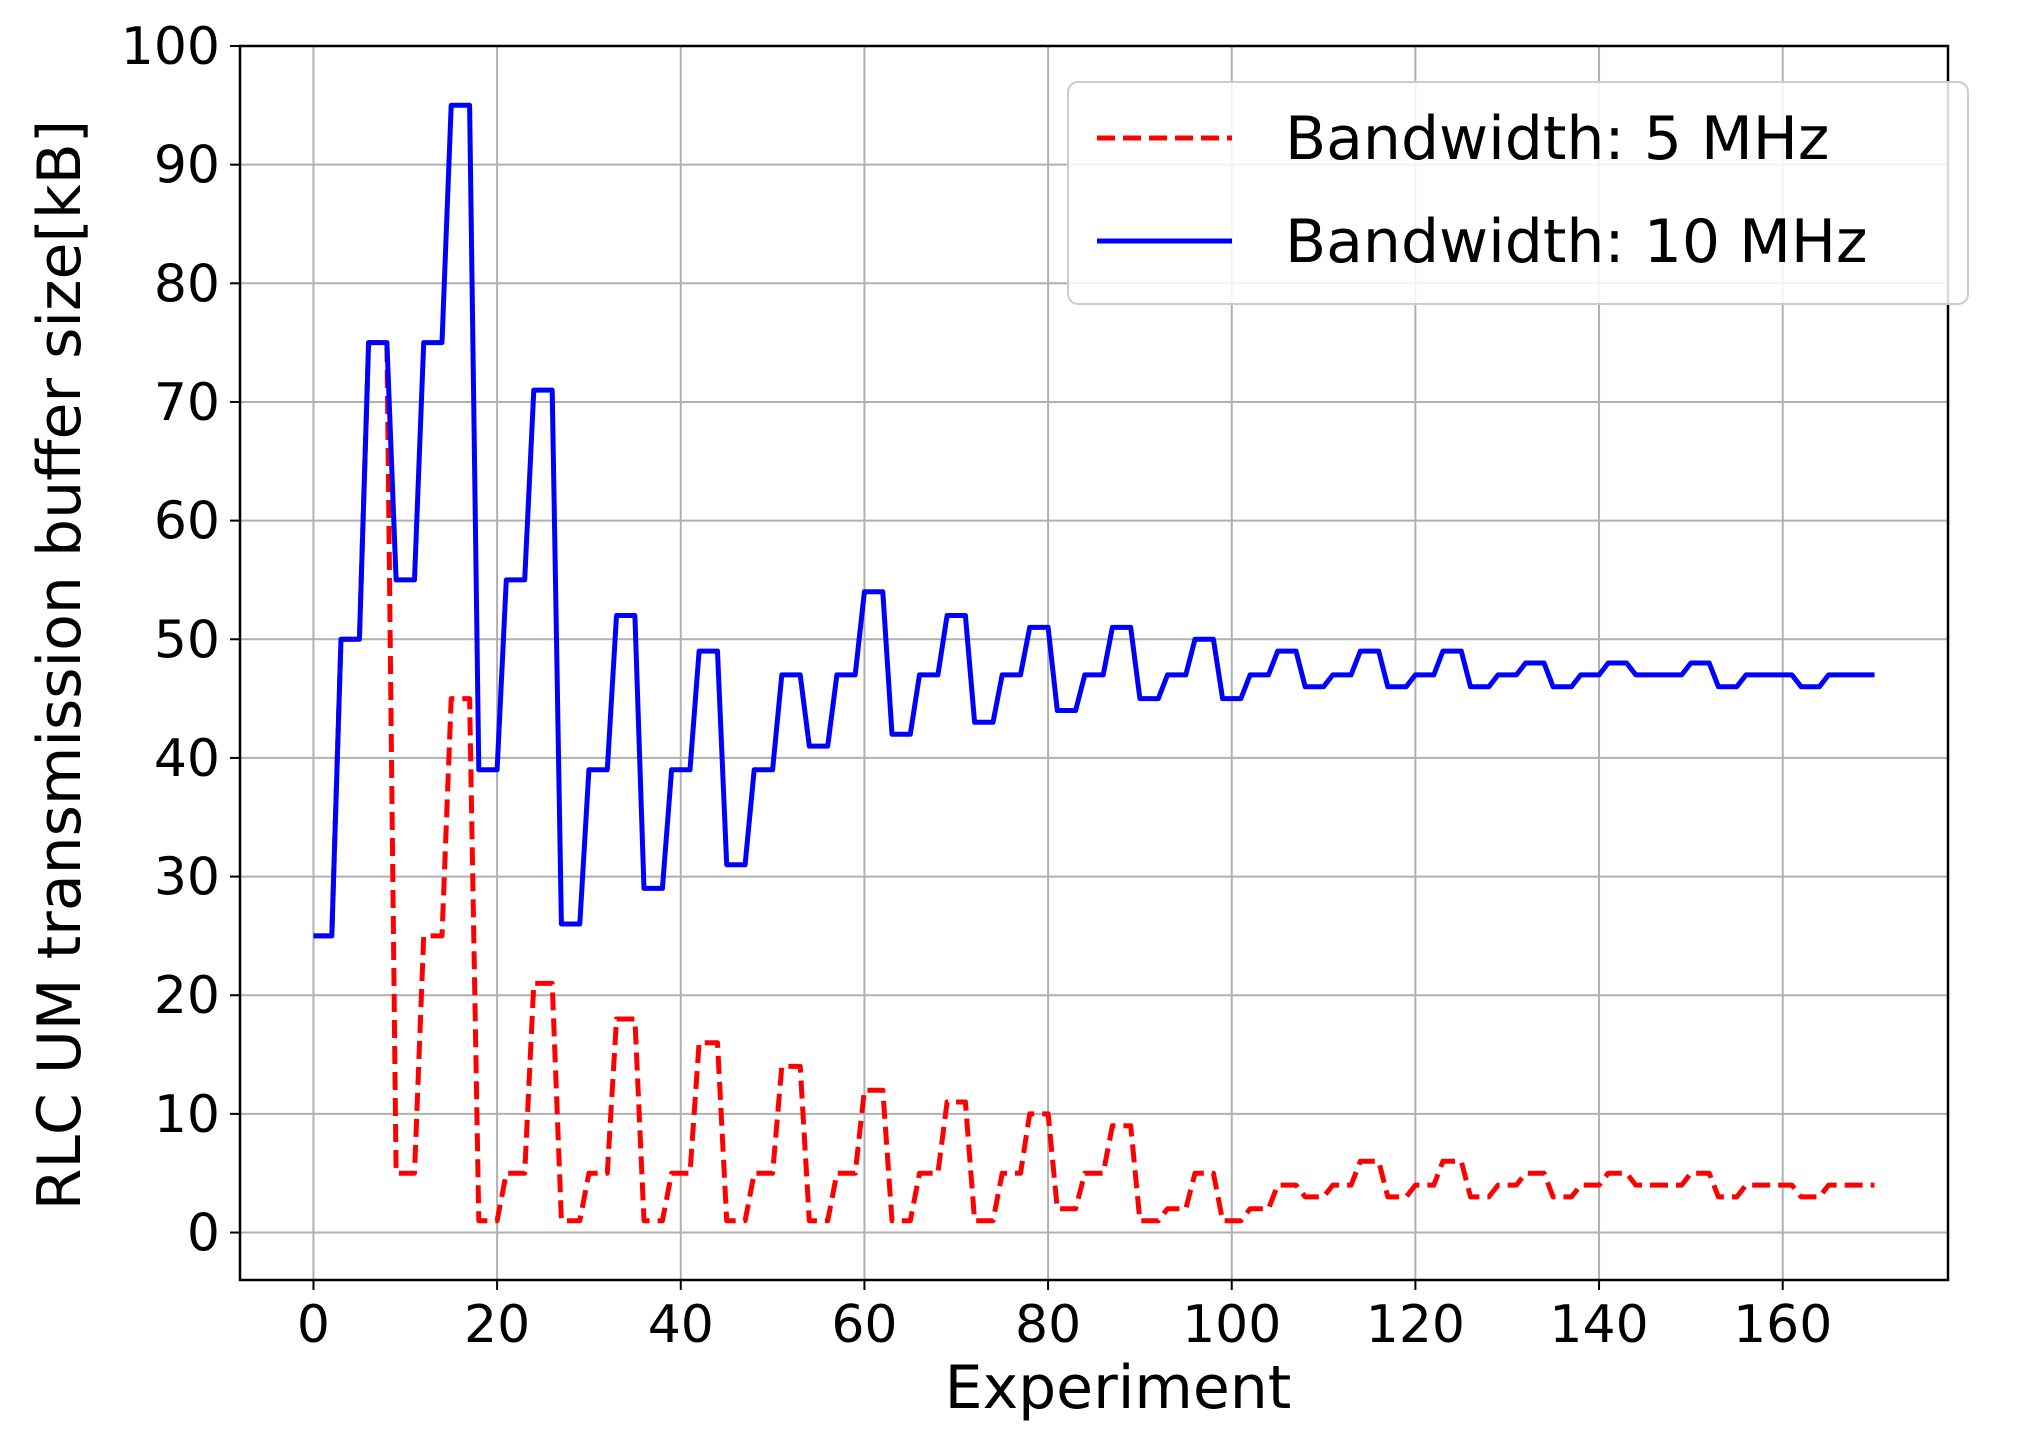 The width and height of the screenshot is (2022, 1441). Describe the element at coordinates (1048, 1325) in the screenshot. I see `x-tick-label: 80` at that location.